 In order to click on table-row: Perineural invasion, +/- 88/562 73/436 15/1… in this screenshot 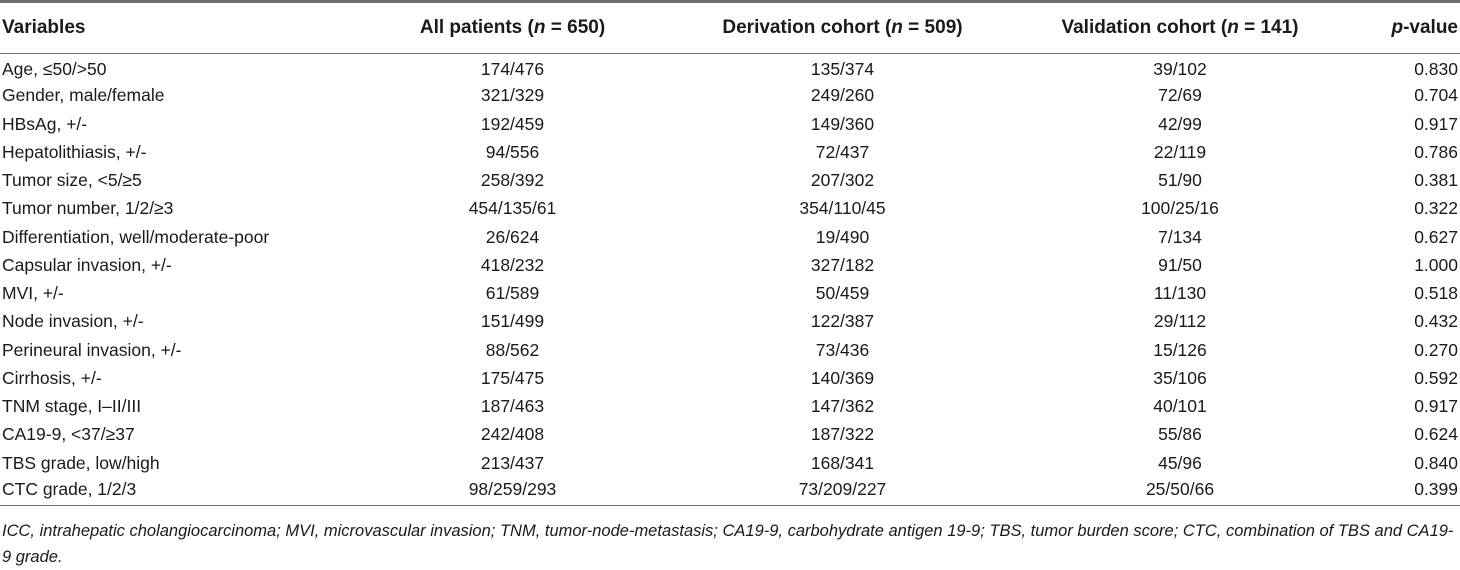, I will do `click(730, 350)`.